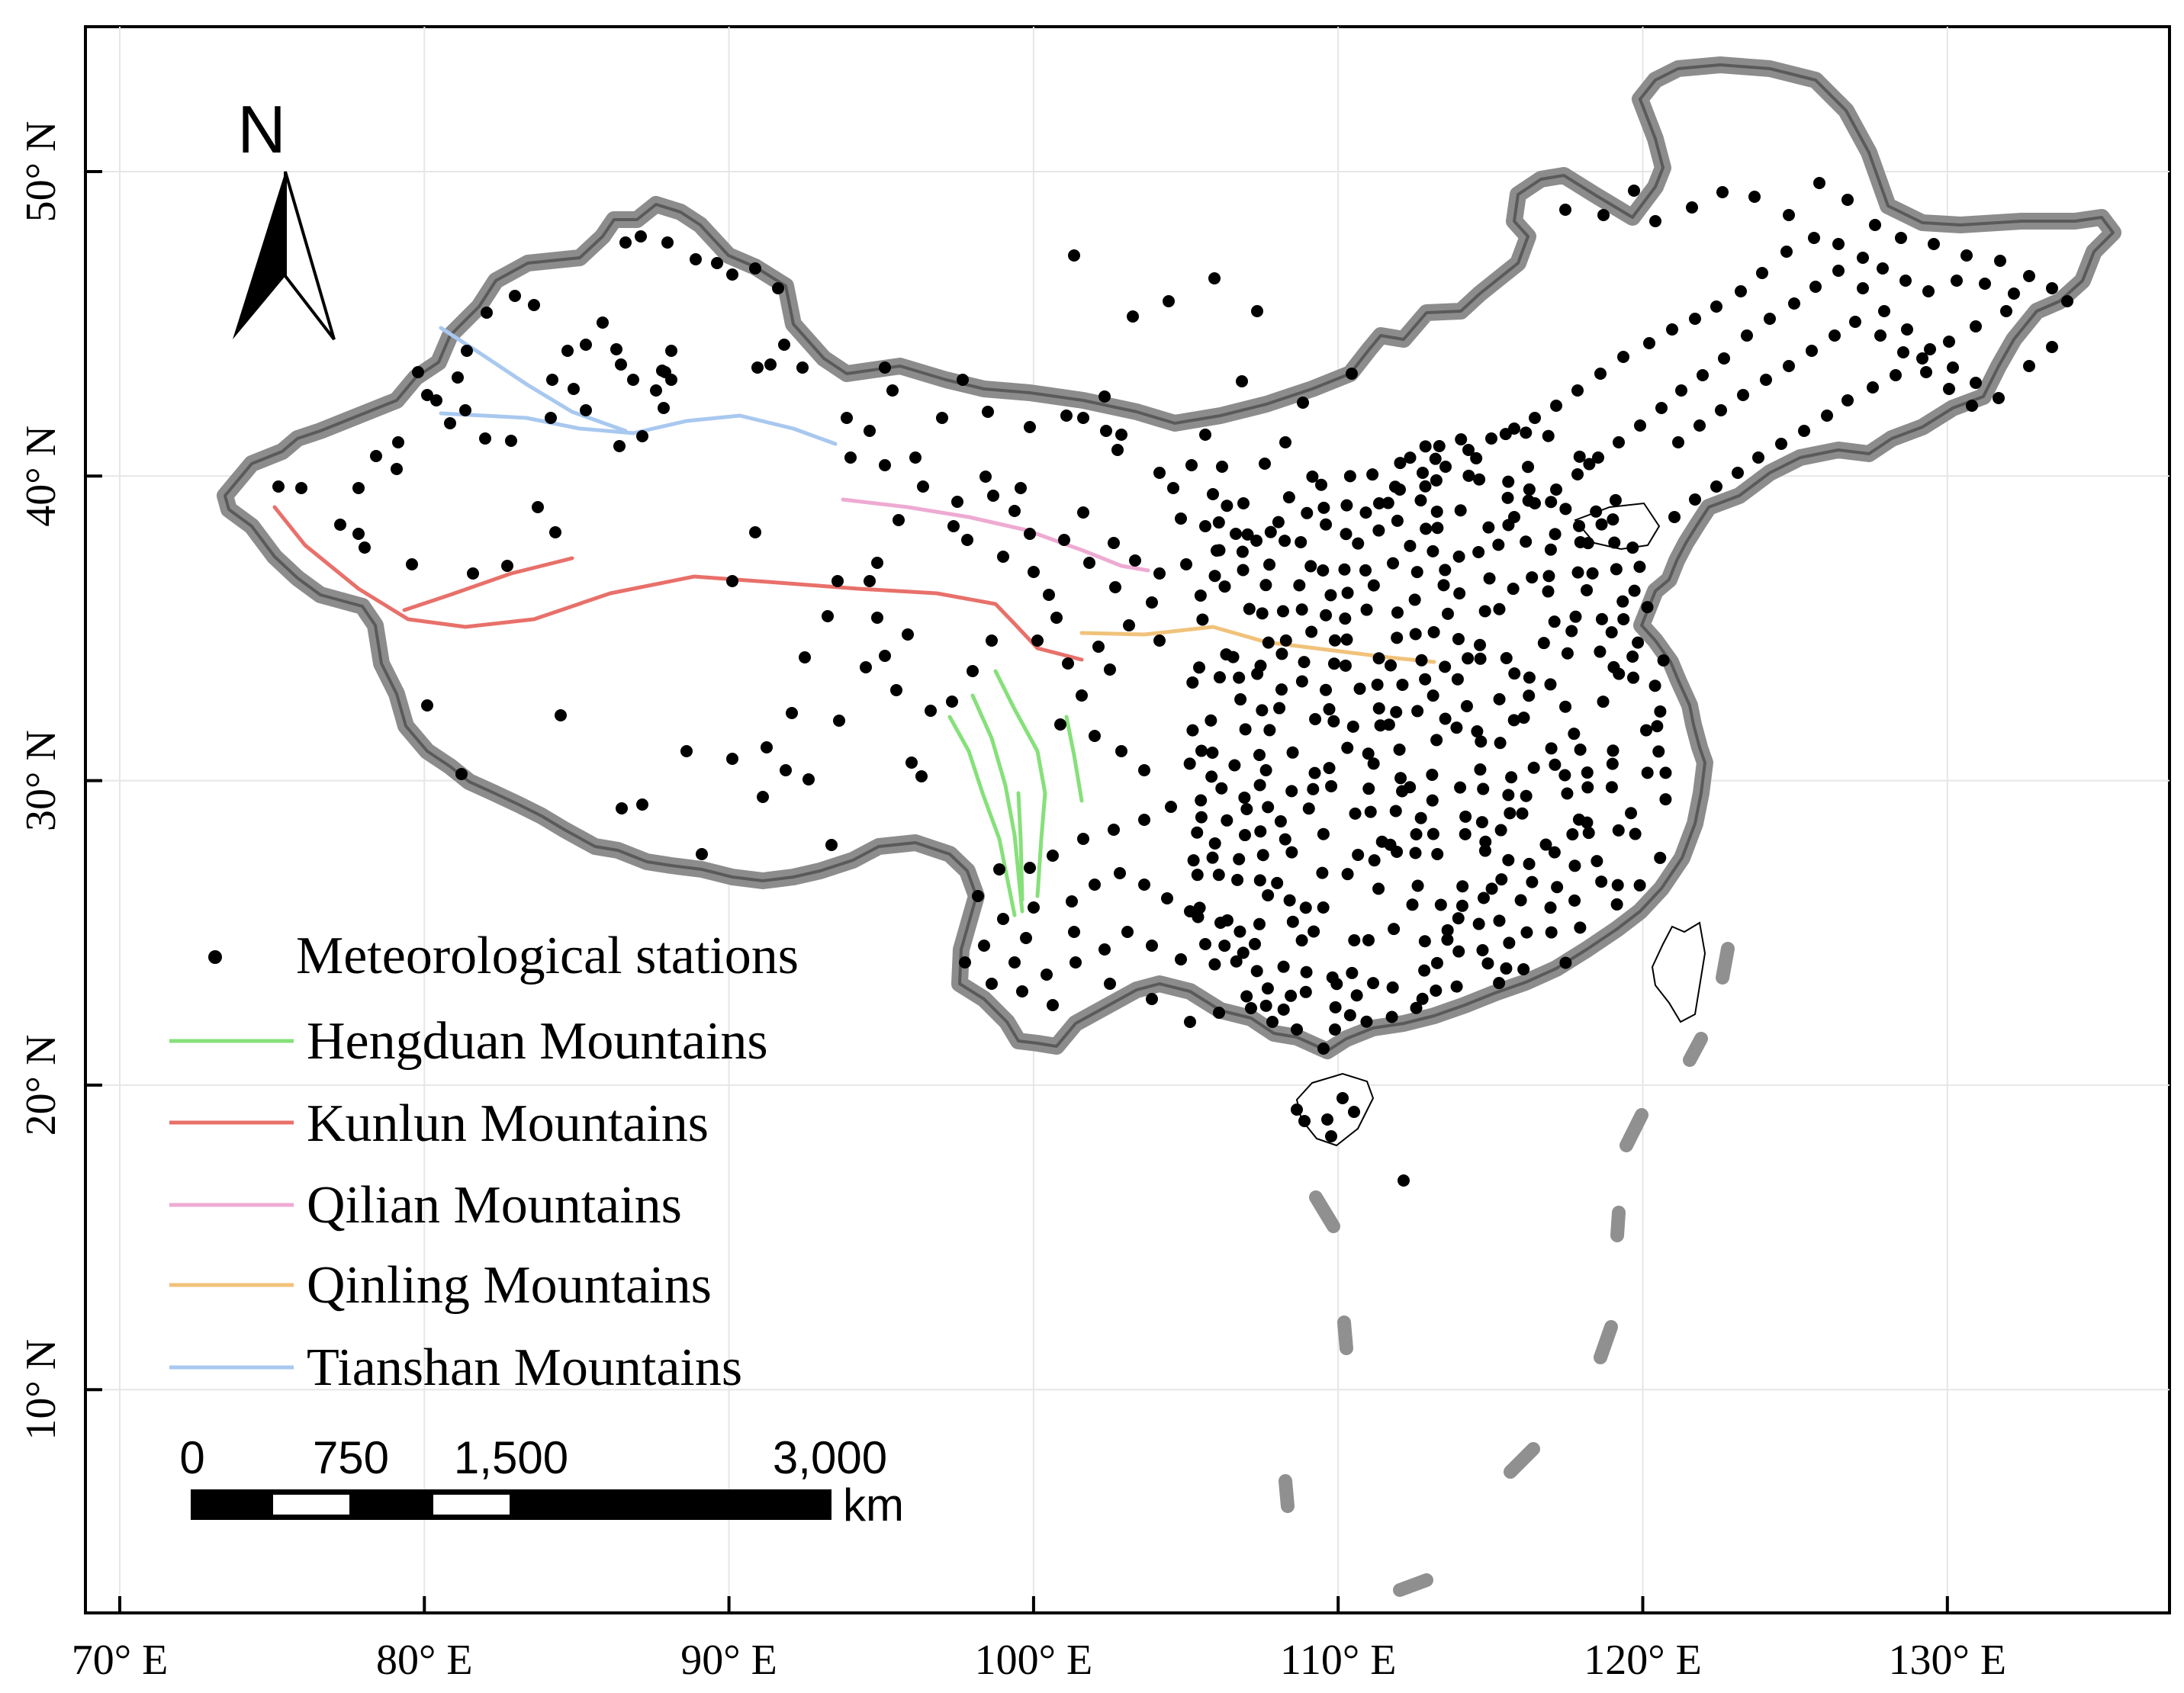 The height and width of the screenshot is (1693, 2184). What do you see at coordinates (1507, 1269) in the screenshot?
I see `south-china-sea-dashes` at bounding box center [1507, 1269].